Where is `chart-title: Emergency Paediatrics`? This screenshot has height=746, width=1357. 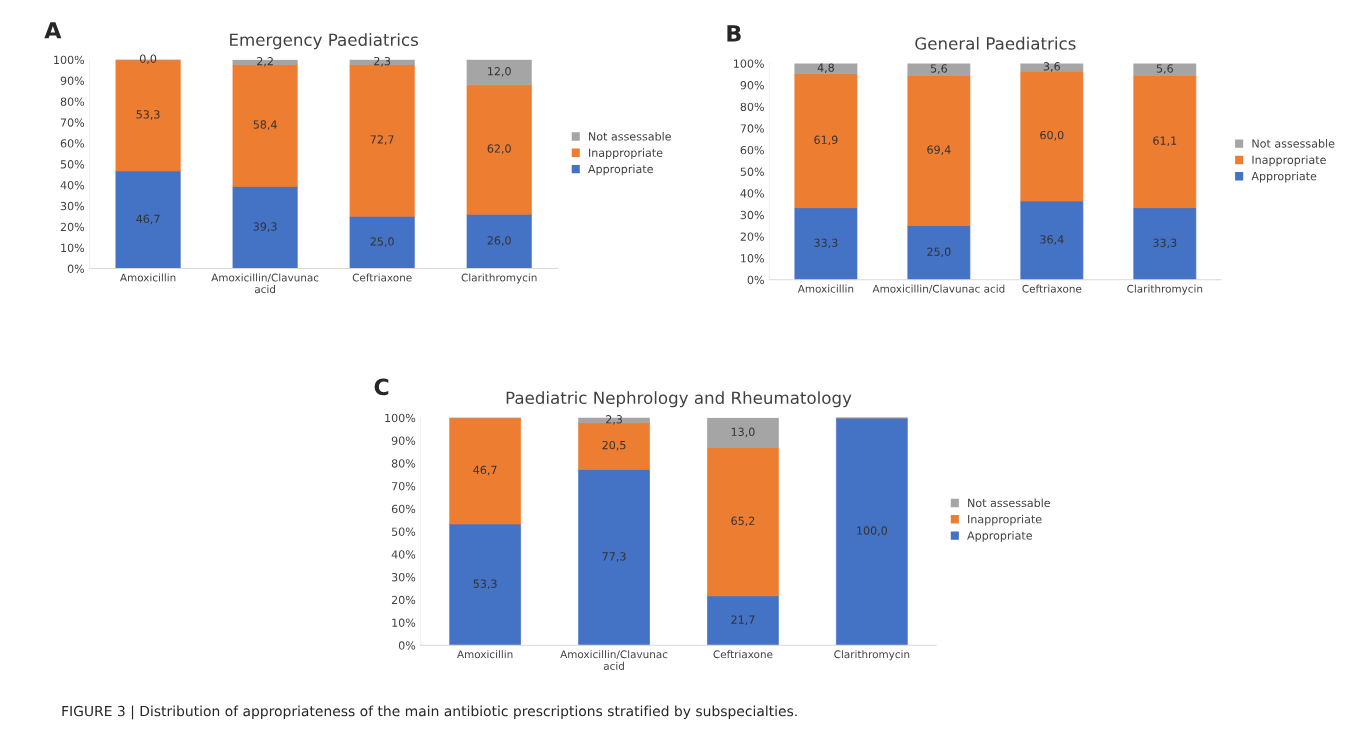
chart-title: Emergency Paediatrics is located at coordinates (324, 41).